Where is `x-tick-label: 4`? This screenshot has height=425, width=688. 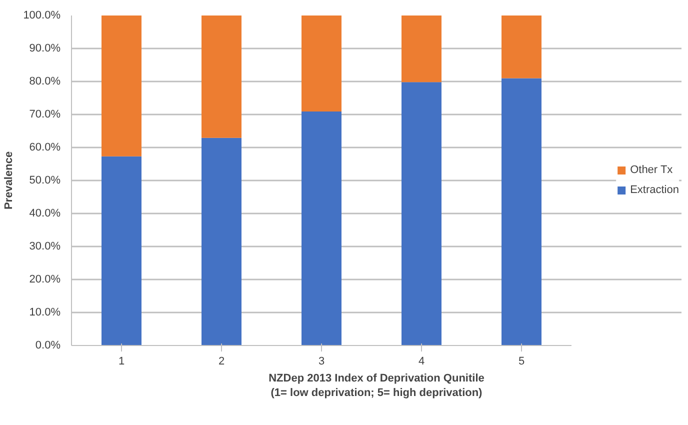
x-tick-label: 4 is located at coordinates (421, 362).